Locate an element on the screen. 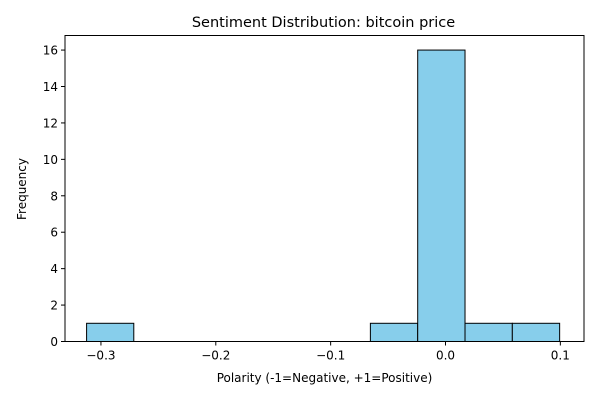 Image resolution: width=600 pixels, height=404 pixels. x-axis-label: Polarity (-1=Negative, +1=Positive) is located at coordinates (325, 378).